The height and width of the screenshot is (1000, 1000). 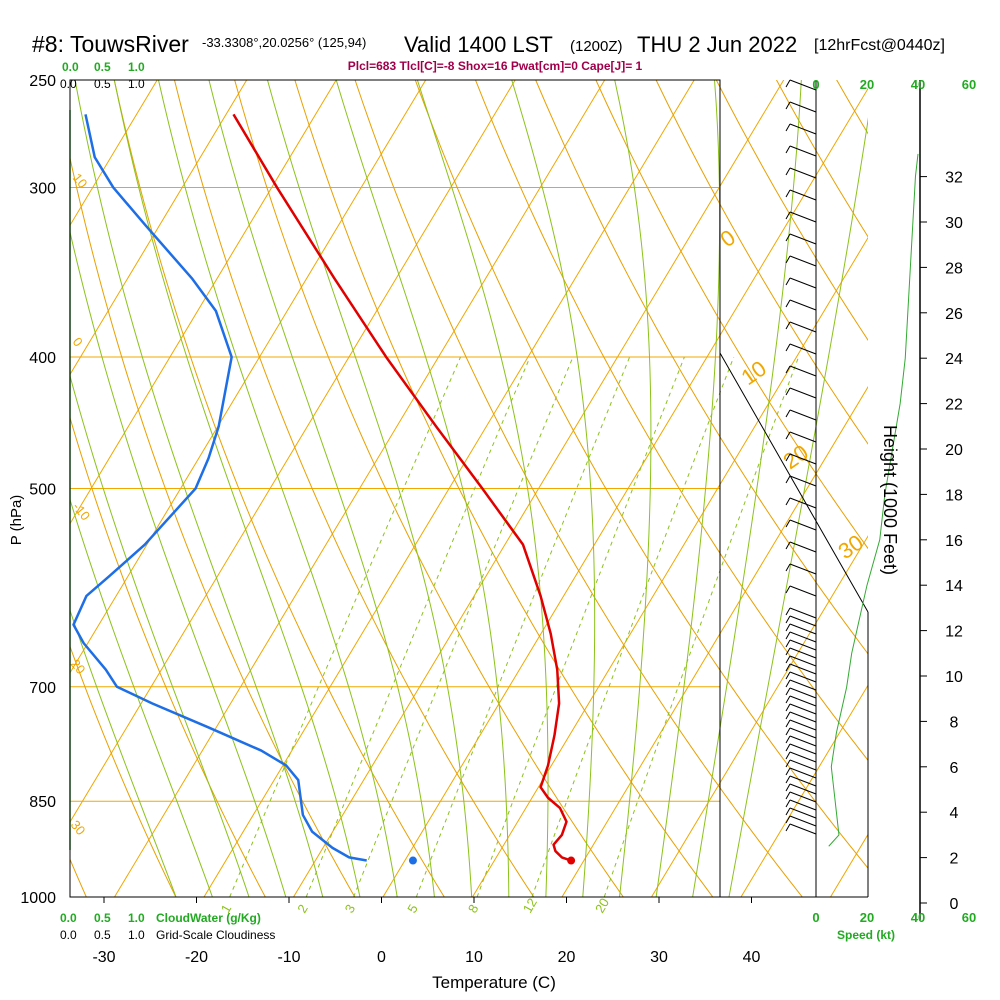 What do you see at coordinates (160, 918) in the screenshot?
I see `cloudwater-scale-bottom: 0.0 0.5 1.0 CloudWater (g/Kg)` at bounding box center [160, 918].